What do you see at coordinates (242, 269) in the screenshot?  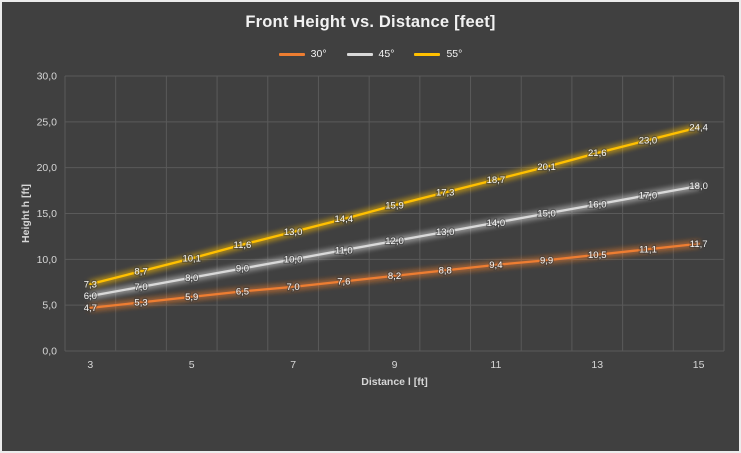 I see `data-label: 9,0` at bounding box center [242, 269].